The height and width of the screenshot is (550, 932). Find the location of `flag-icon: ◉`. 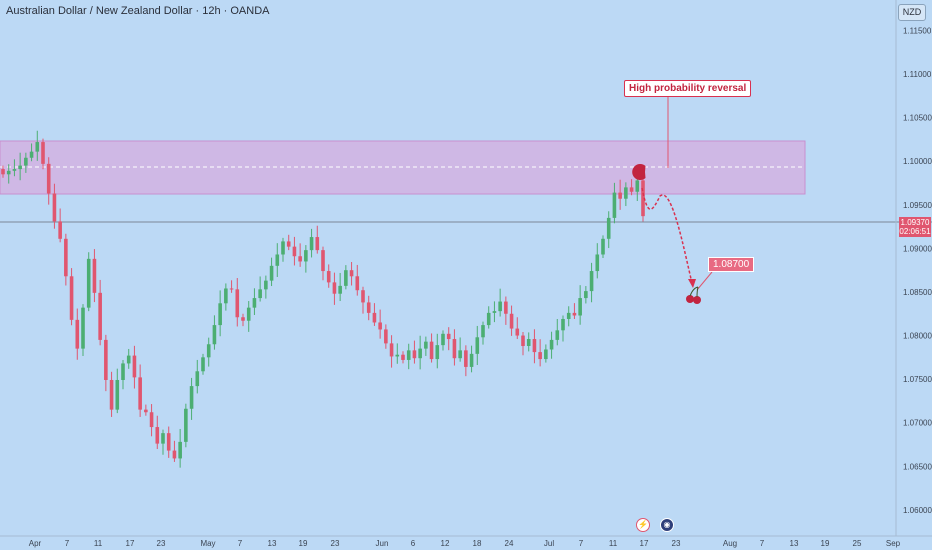

flag-icon: ◉ is located at coordinates (667, 525).